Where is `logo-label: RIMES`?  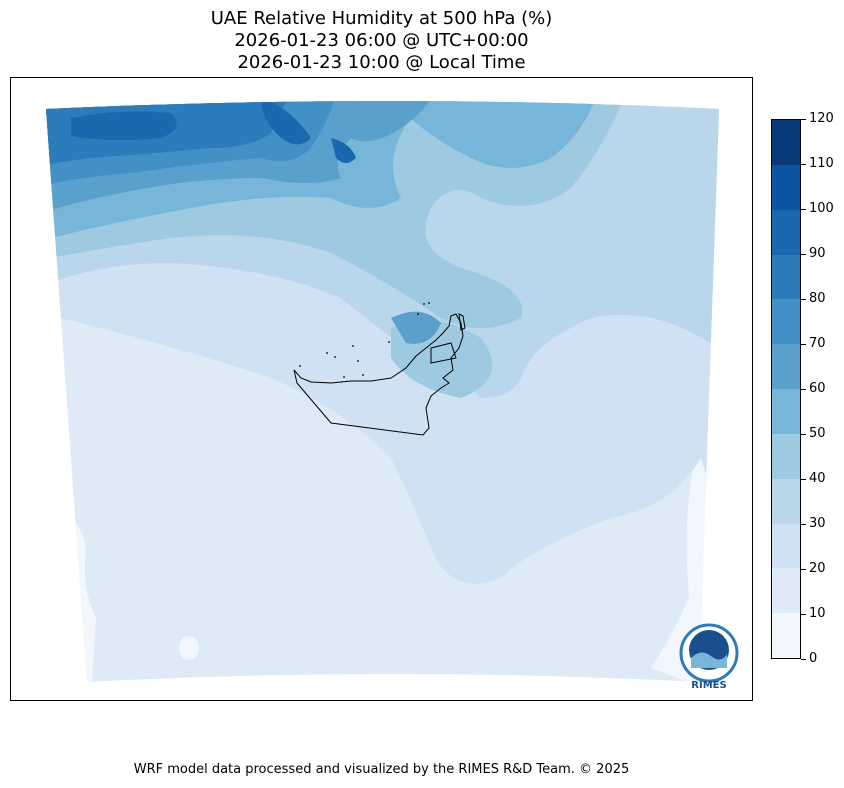
logo-label: RIMES is located at coordinates (708, 685).